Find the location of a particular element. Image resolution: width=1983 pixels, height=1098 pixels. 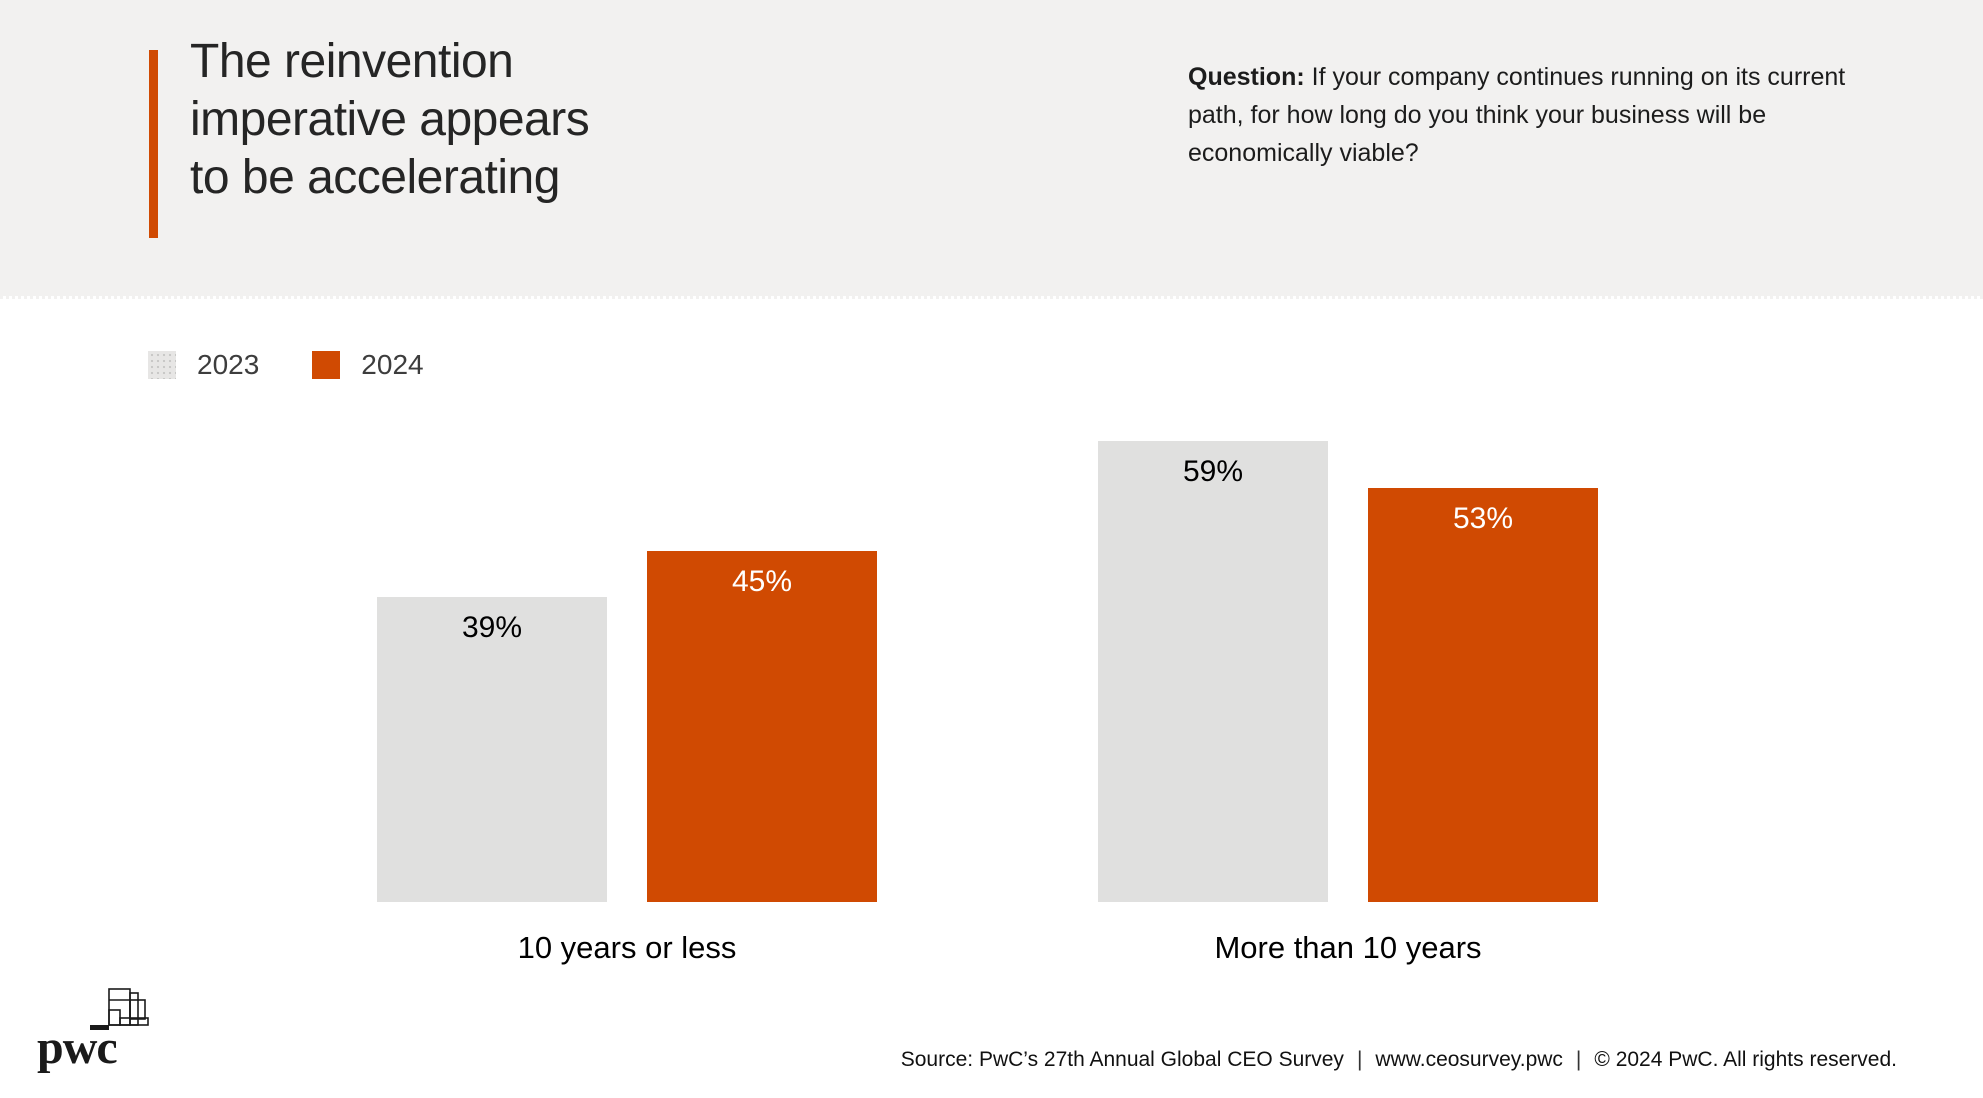

bar-2023-10-years-or-less: 39% is located at coordinates (492, 749).